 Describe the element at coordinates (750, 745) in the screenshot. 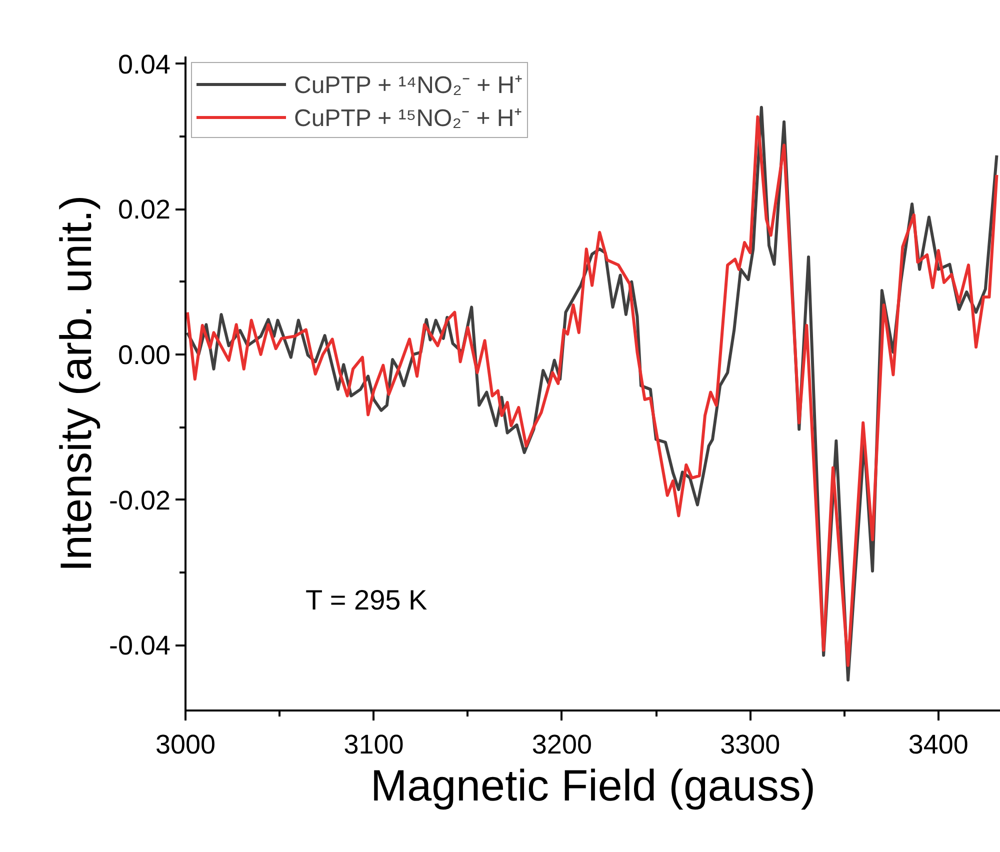

I see `x-tick-label: 3300` at that location.